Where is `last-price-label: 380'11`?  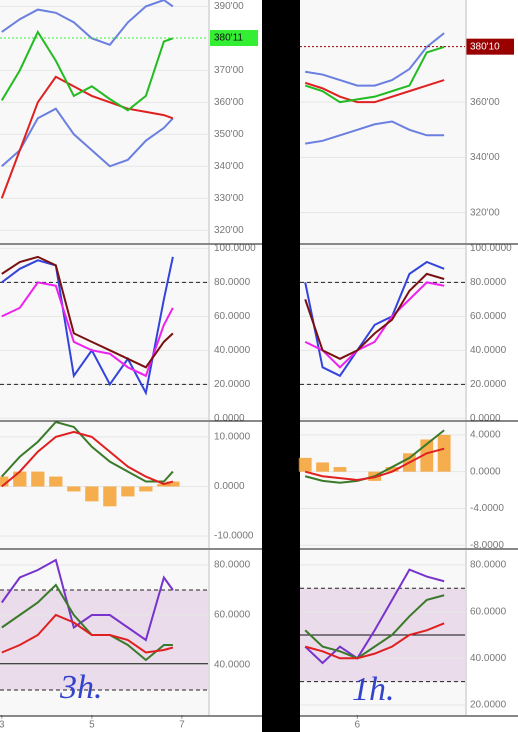
last-price-label: 380'11 is located at coordinates (228, 38).